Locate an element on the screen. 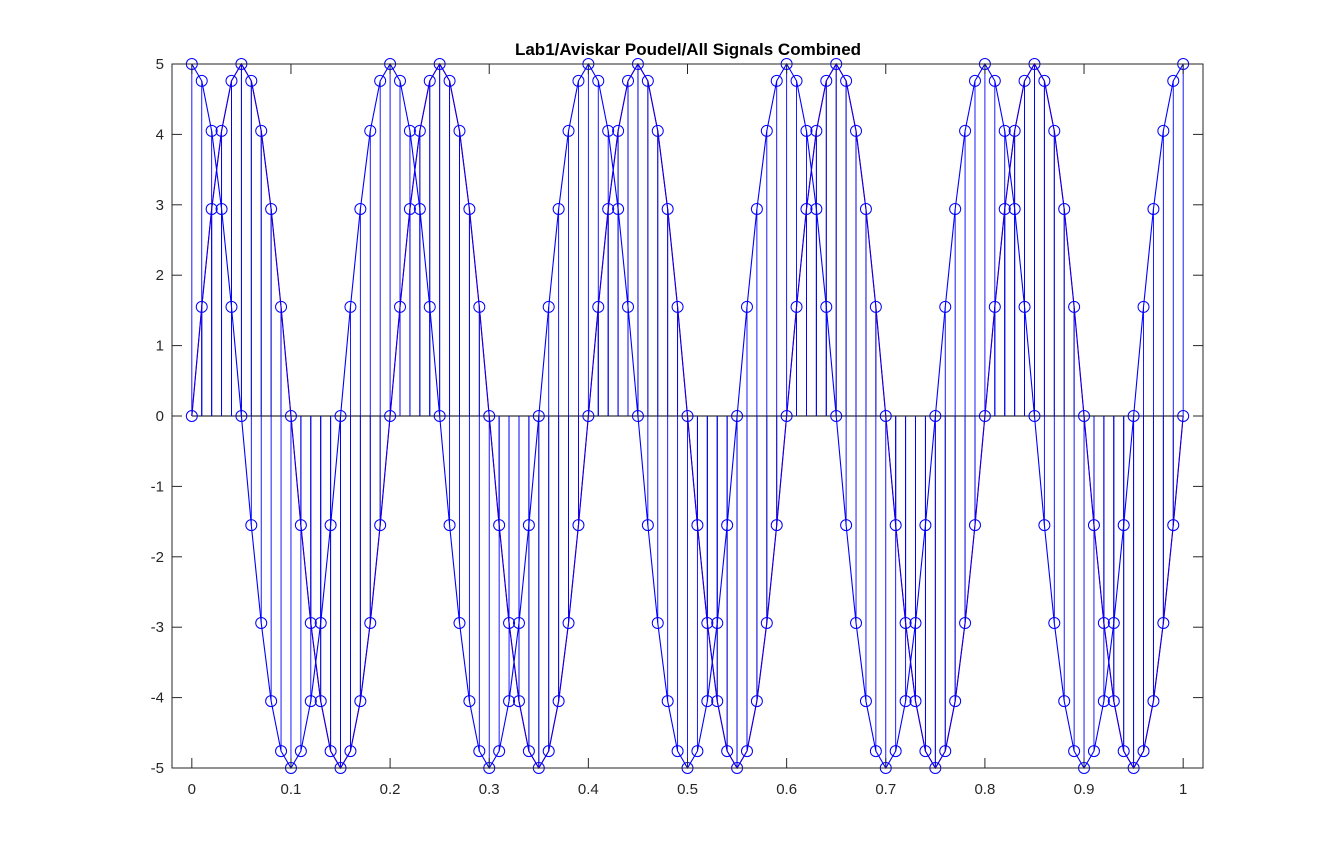  y-tick-label-10: 5 is located at coordinates (160, 64).